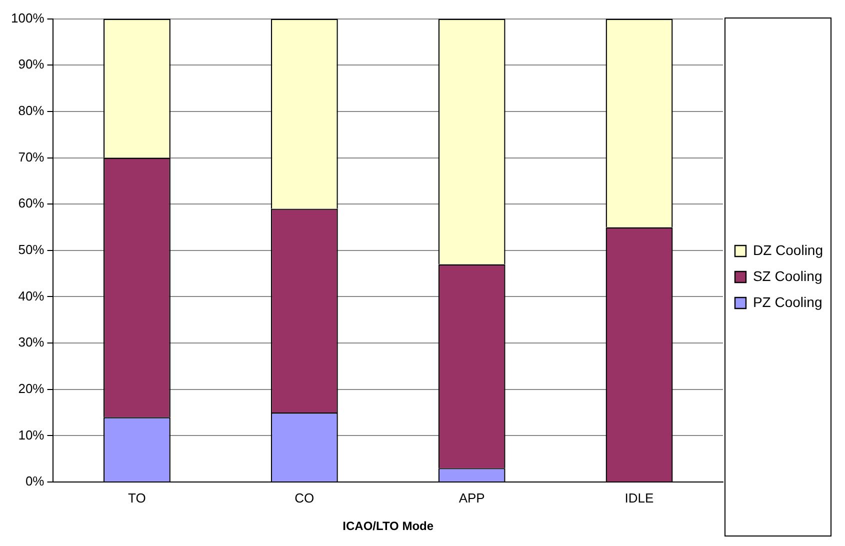  Describe the element at coordinates (788, 250) in the screenshot. I see `legend-label: DZ Cooling` at that location.